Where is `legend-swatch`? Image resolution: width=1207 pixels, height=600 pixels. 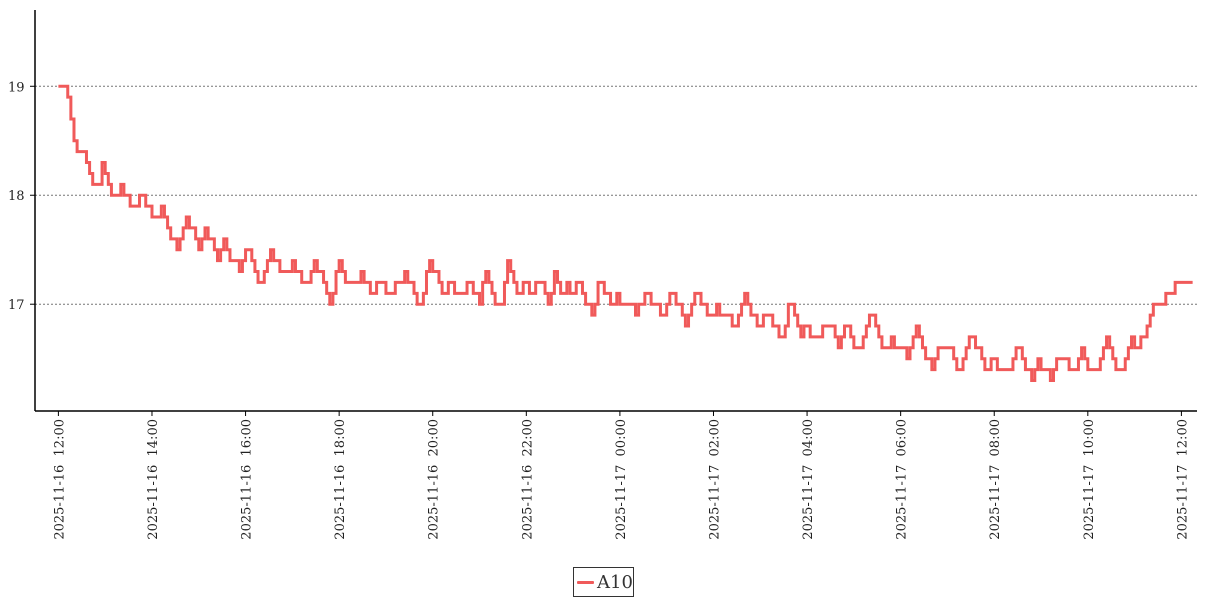 legend-swatch is located at coordinates (585, 582).